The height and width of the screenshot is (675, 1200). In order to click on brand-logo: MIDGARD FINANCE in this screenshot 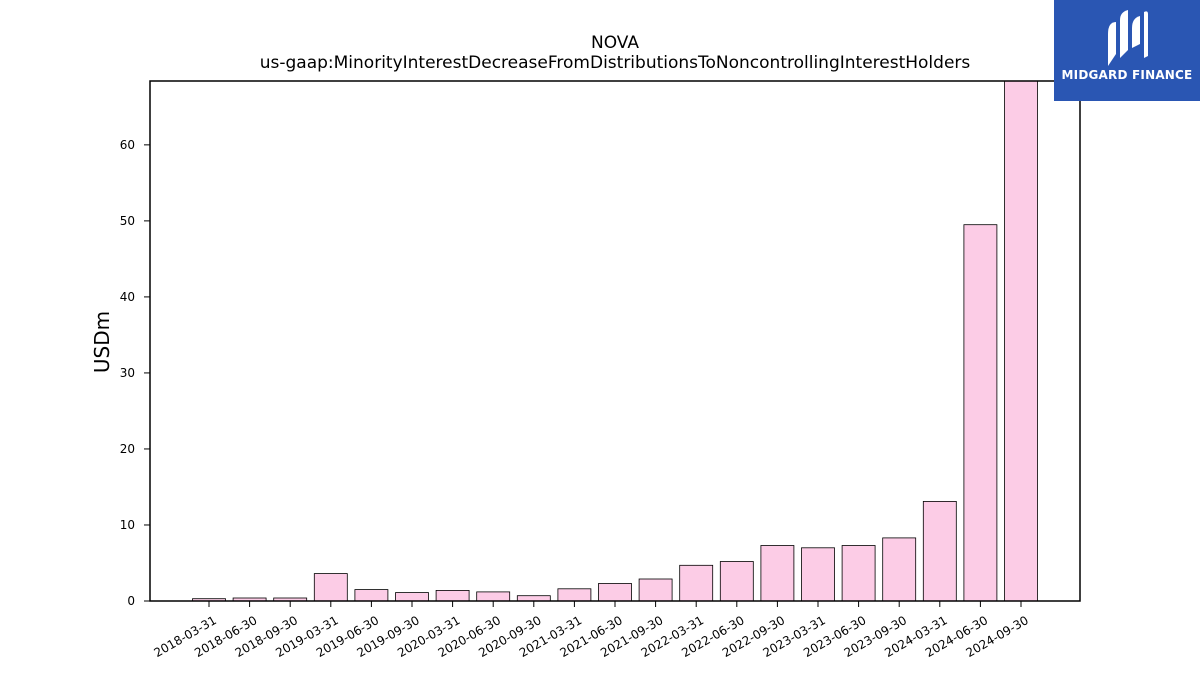, I will do `click(1127, 50)`.